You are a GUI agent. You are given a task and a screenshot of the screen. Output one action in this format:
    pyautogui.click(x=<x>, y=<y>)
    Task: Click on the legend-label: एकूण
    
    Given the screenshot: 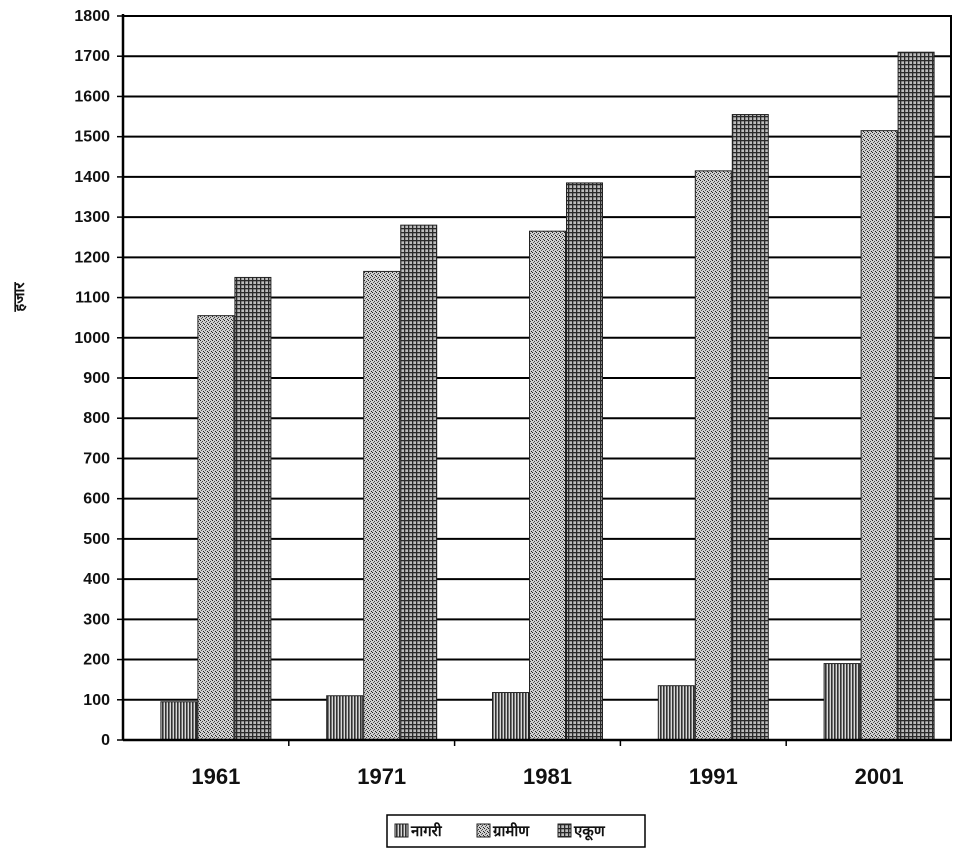 What is the action you would take?
    pyautogui.click(x=589, y=831)
    